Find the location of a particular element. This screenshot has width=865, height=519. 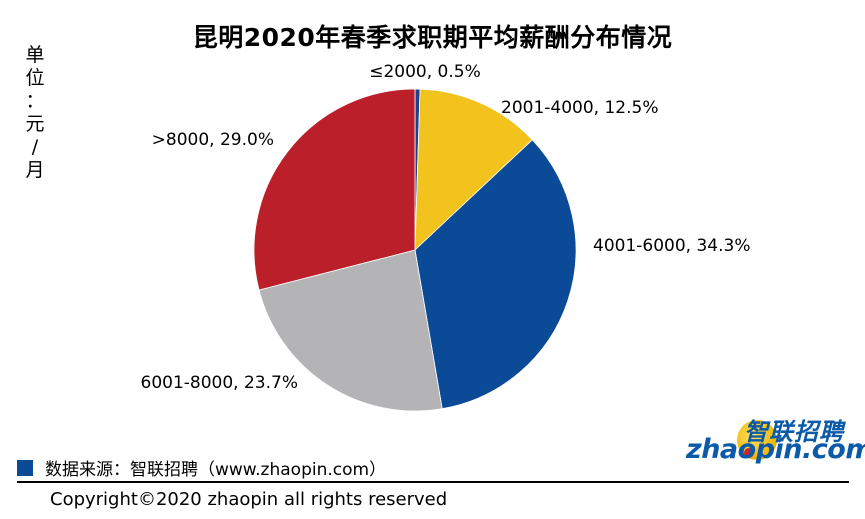

pie-slice-label: 6001-8000, 23.7% is located at coordinates (219, 383).